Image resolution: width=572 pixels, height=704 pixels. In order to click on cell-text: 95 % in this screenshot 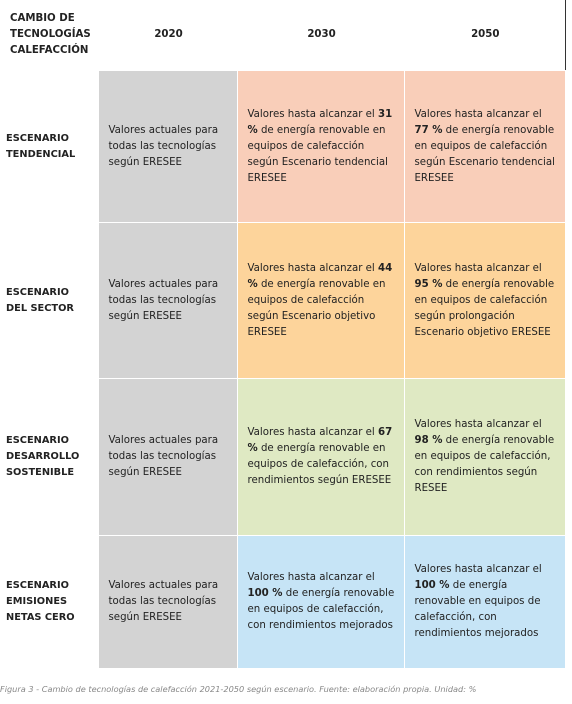, I will do `click(428, 284)`.